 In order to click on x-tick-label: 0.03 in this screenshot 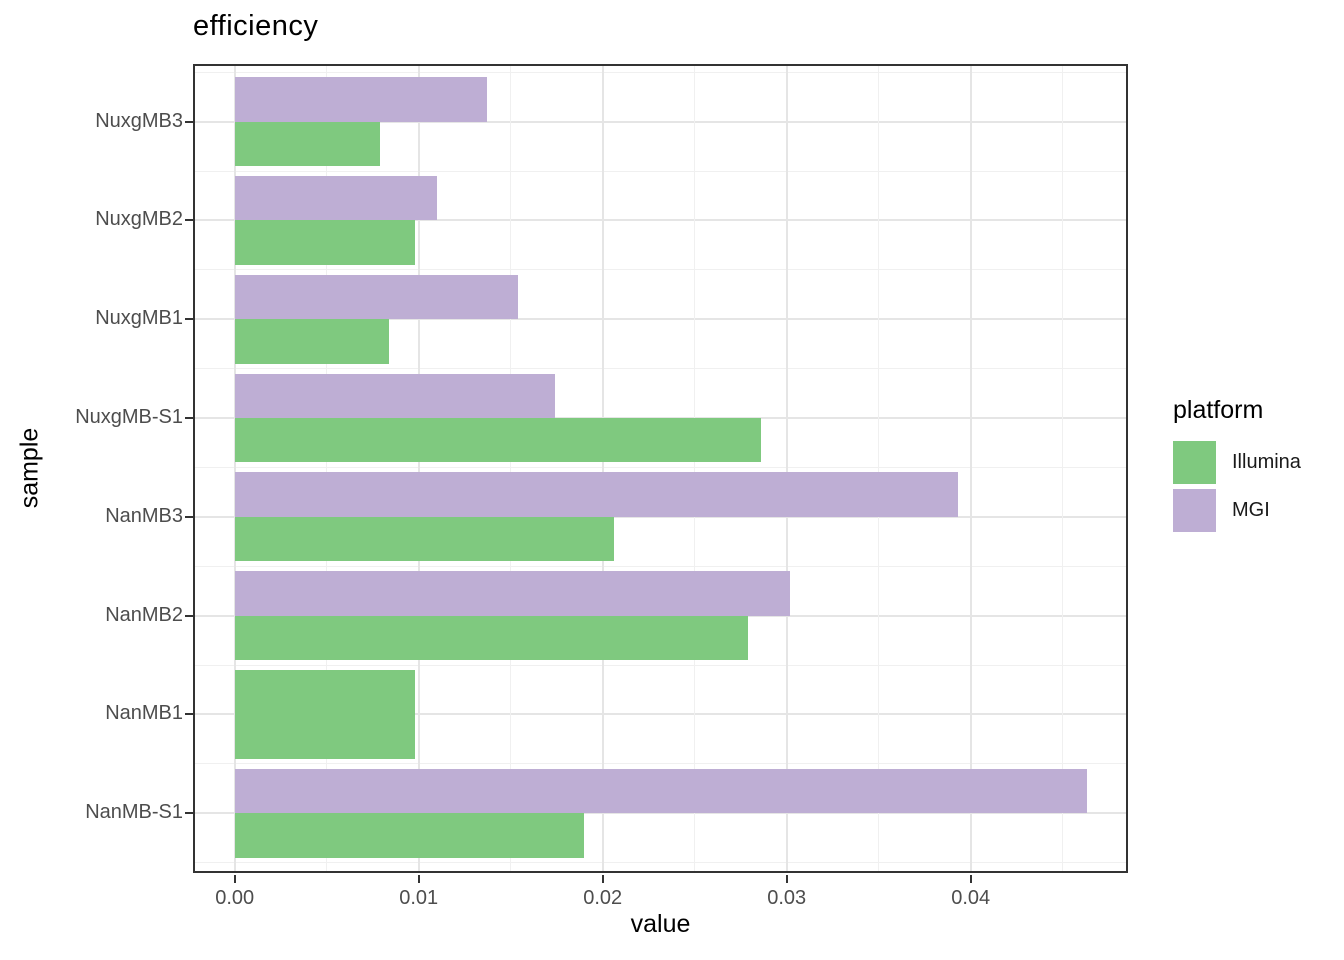, I will do `click(787, 898)`.